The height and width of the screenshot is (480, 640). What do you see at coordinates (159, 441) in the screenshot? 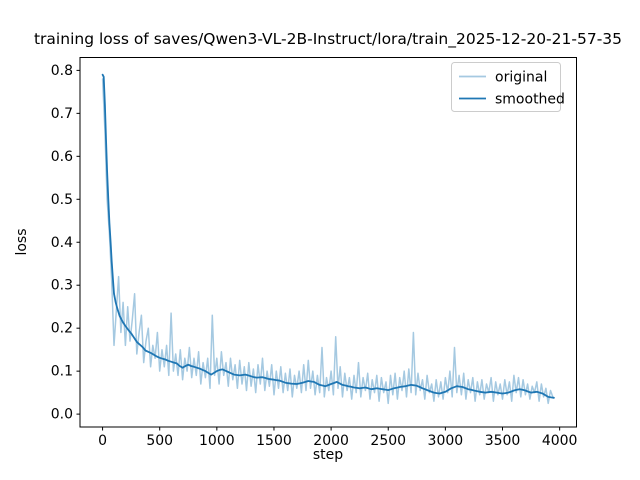
I see `x-tick-label: 500` at bounding box center [159, 441].